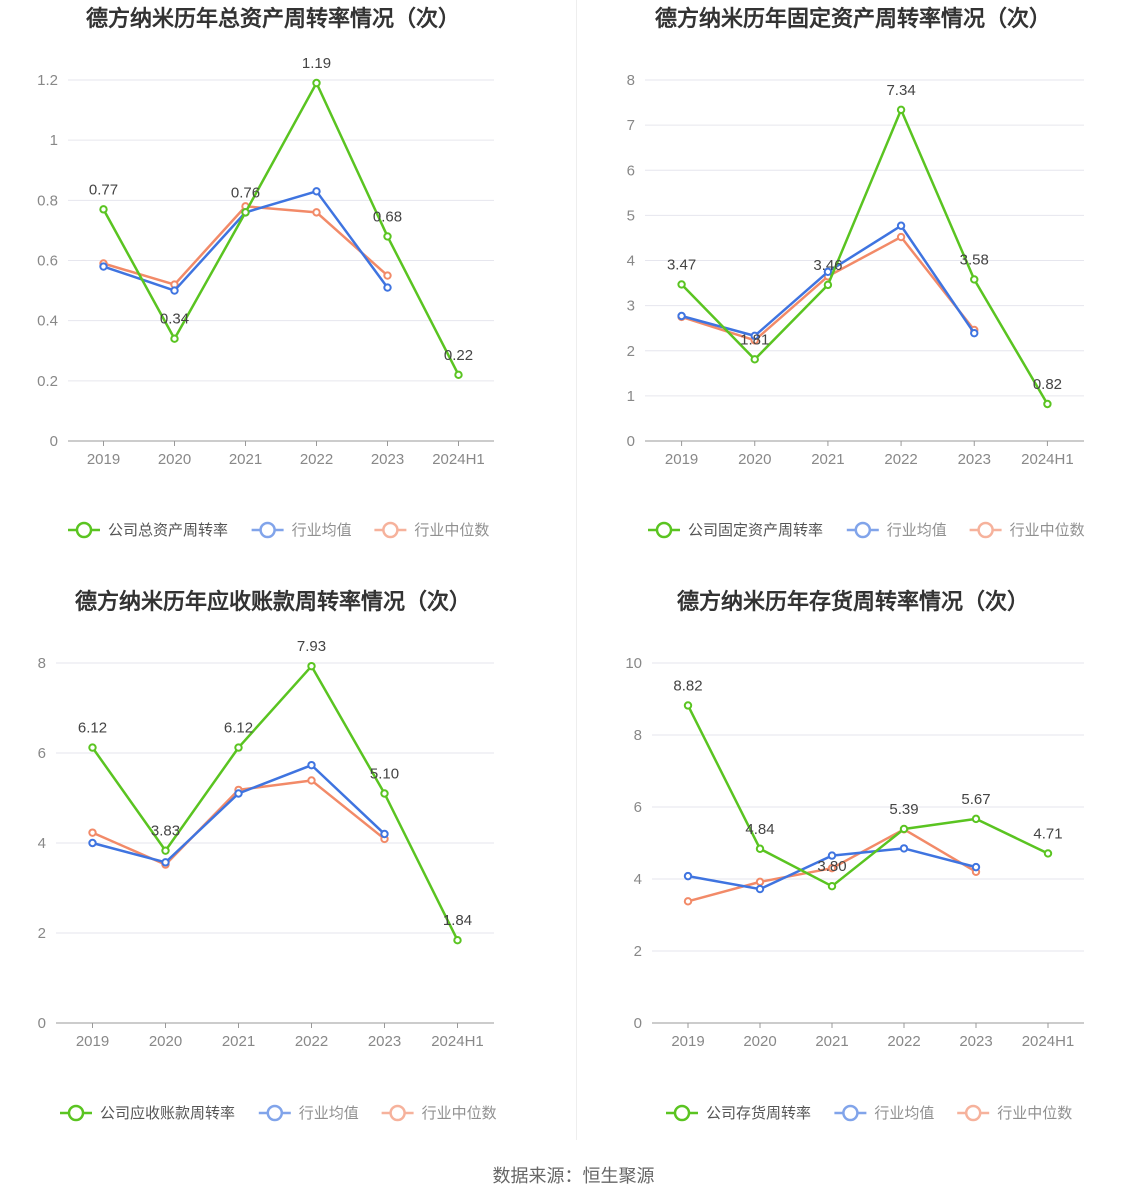  Describe the element at coordinates (384, 774) in the screenshot. I see `data-label: 5.10` at that location.